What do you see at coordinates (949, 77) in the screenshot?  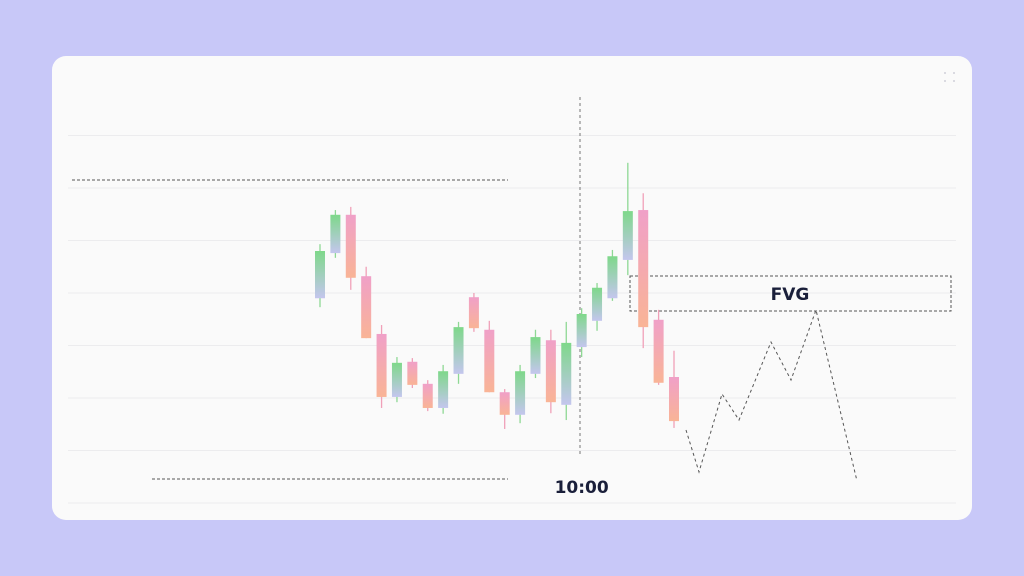 I see `corner-dots` at bounding box center [949, 77].